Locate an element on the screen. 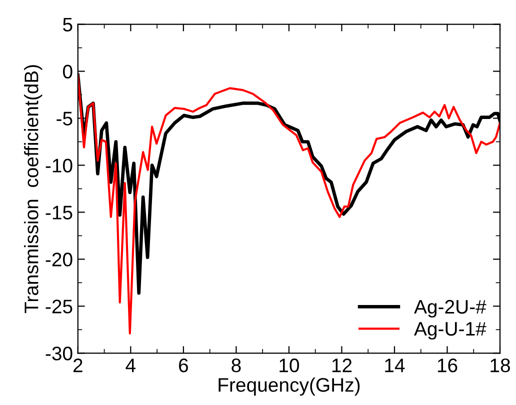 This screenshot has height=405, width=516. x-tick-label: 18 is located at coordinates (500, 365).